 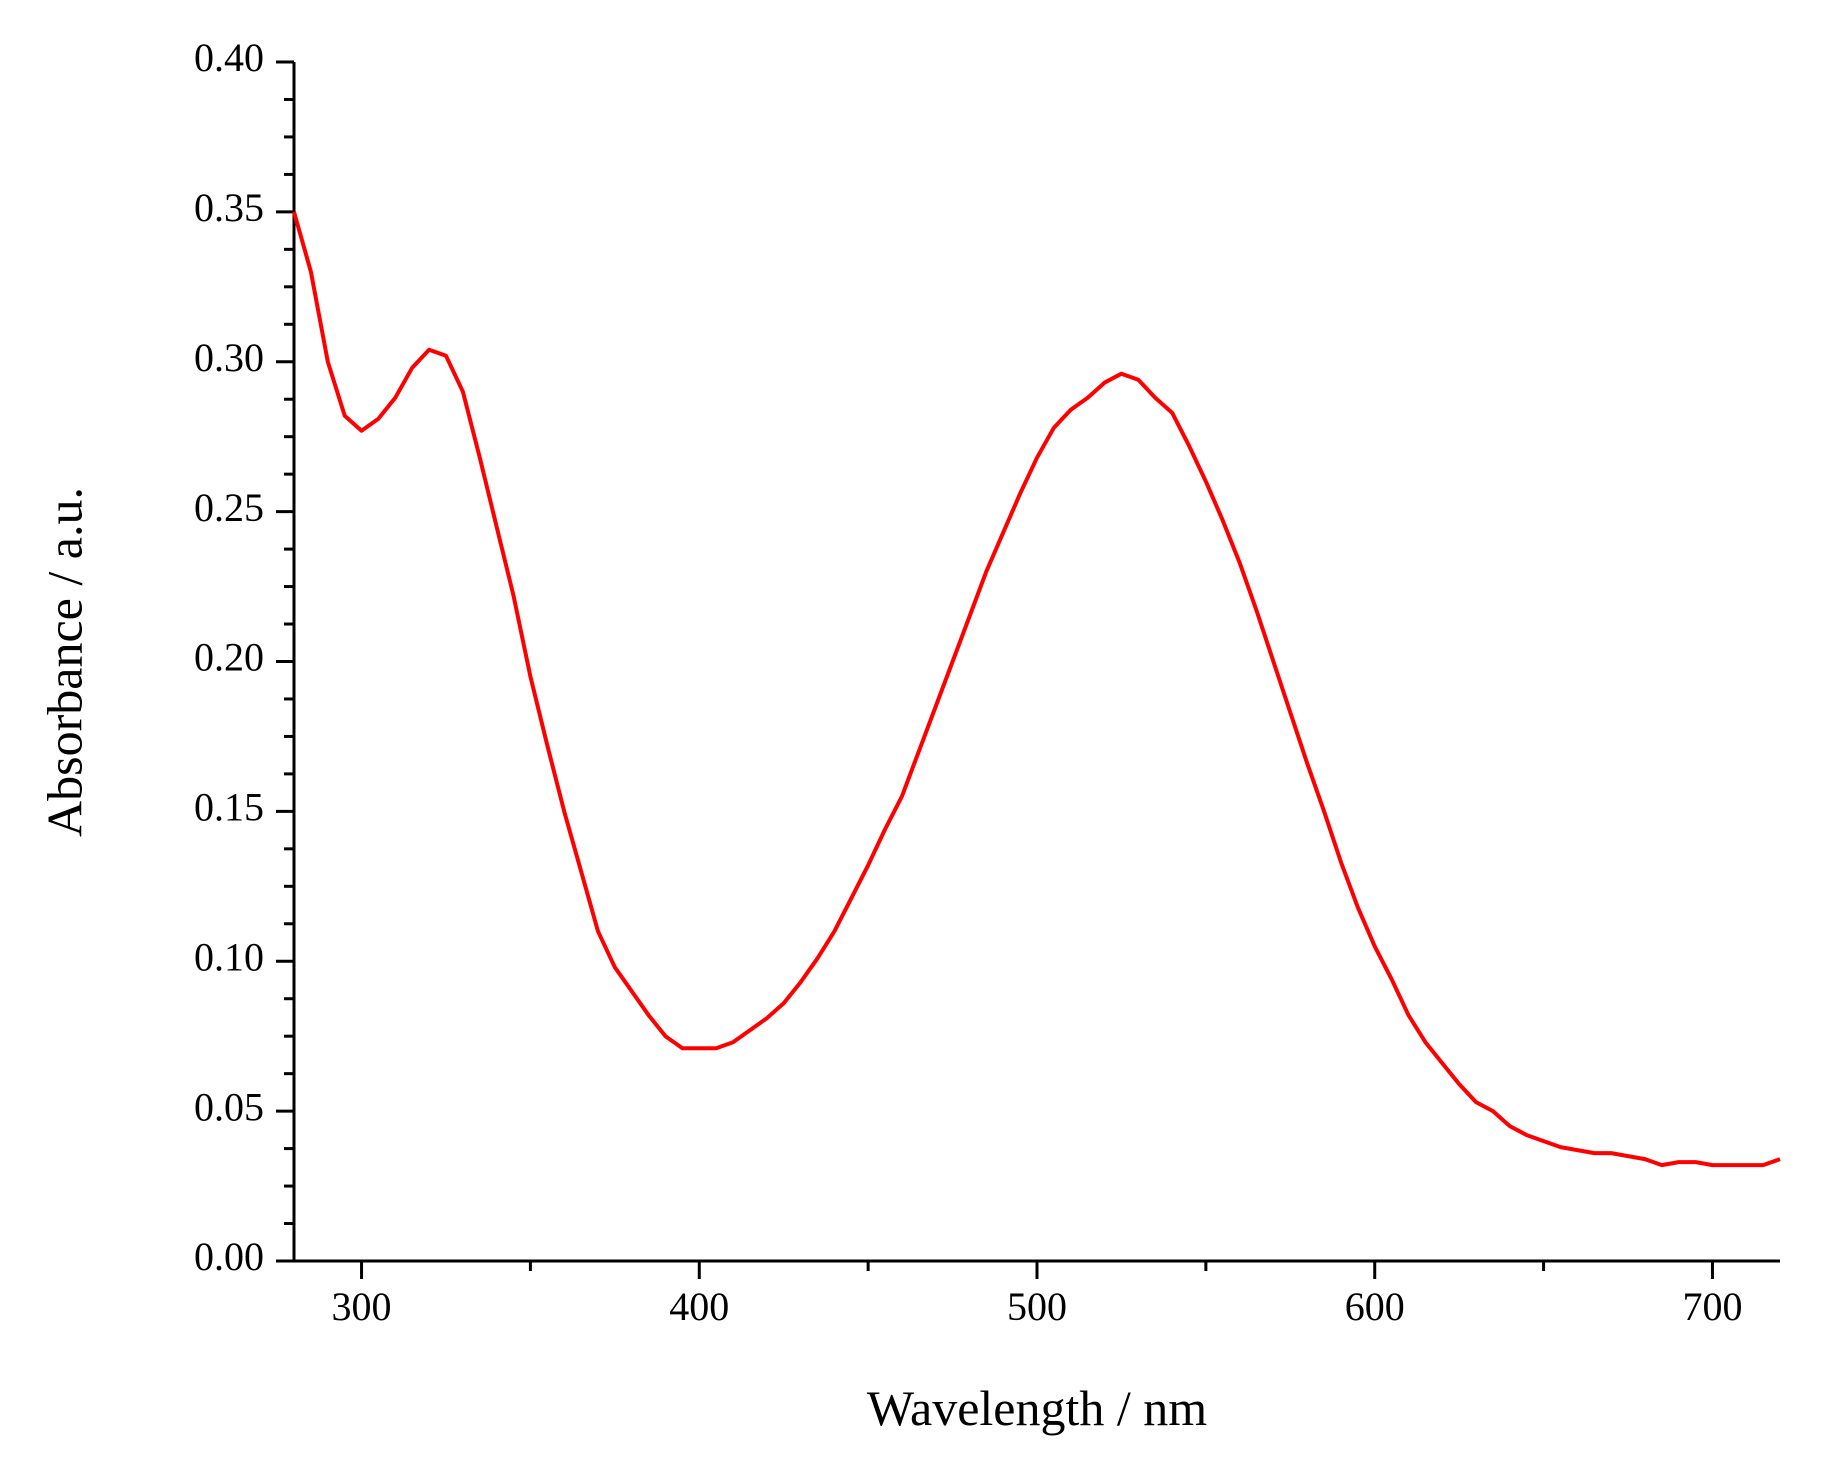 I want to click on y-tick-label: 0.10, so click(x=229, y=956).